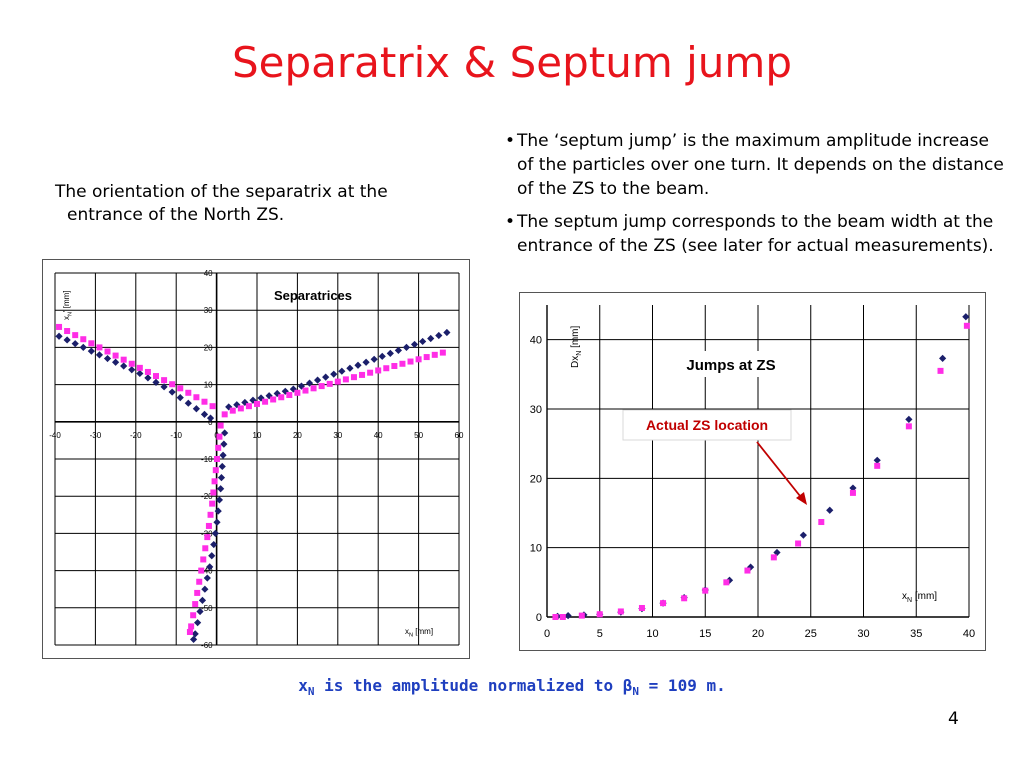 This screenshot has width=1024, height=768. What do you see at coordinates (459, 435) in the screenshot?
I see `x-tick-label: 60` at bounding box center [459, 435].